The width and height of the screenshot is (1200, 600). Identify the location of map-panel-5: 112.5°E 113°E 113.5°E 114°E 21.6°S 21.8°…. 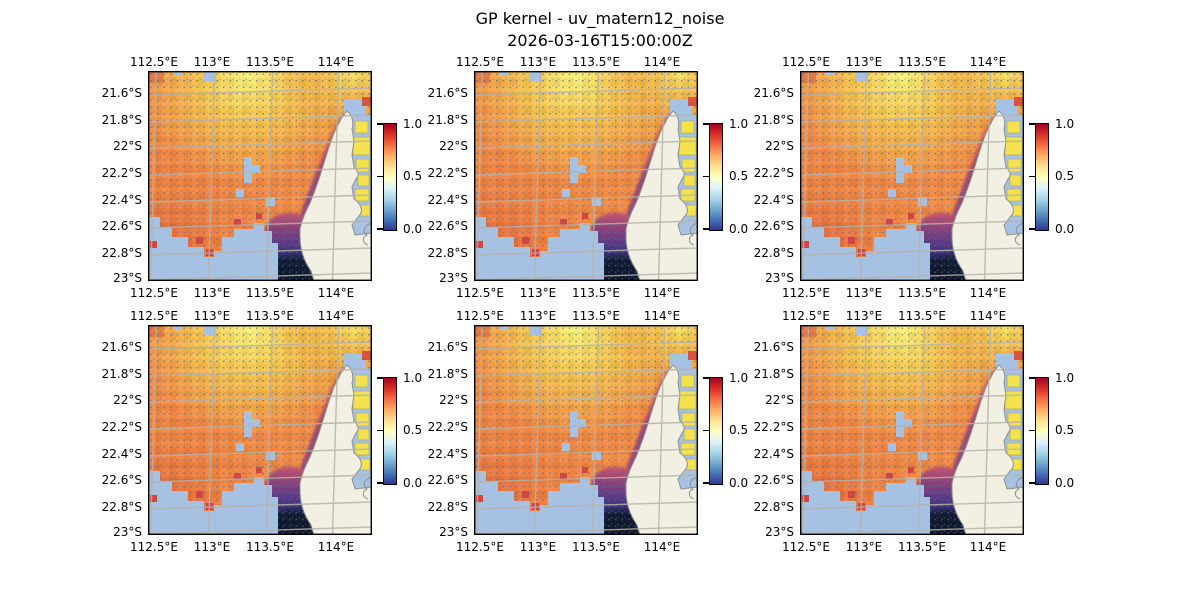
(579, 432).